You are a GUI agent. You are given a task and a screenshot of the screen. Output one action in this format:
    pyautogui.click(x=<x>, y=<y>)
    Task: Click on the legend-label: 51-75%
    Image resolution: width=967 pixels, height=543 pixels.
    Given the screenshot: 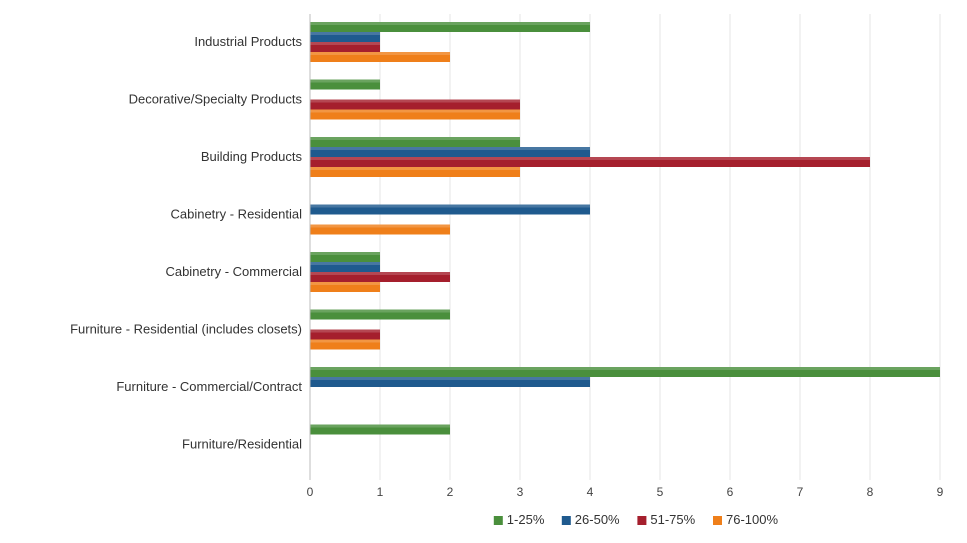 What is the action you would take?
    pyautogui.click(x=672, y=519)
    